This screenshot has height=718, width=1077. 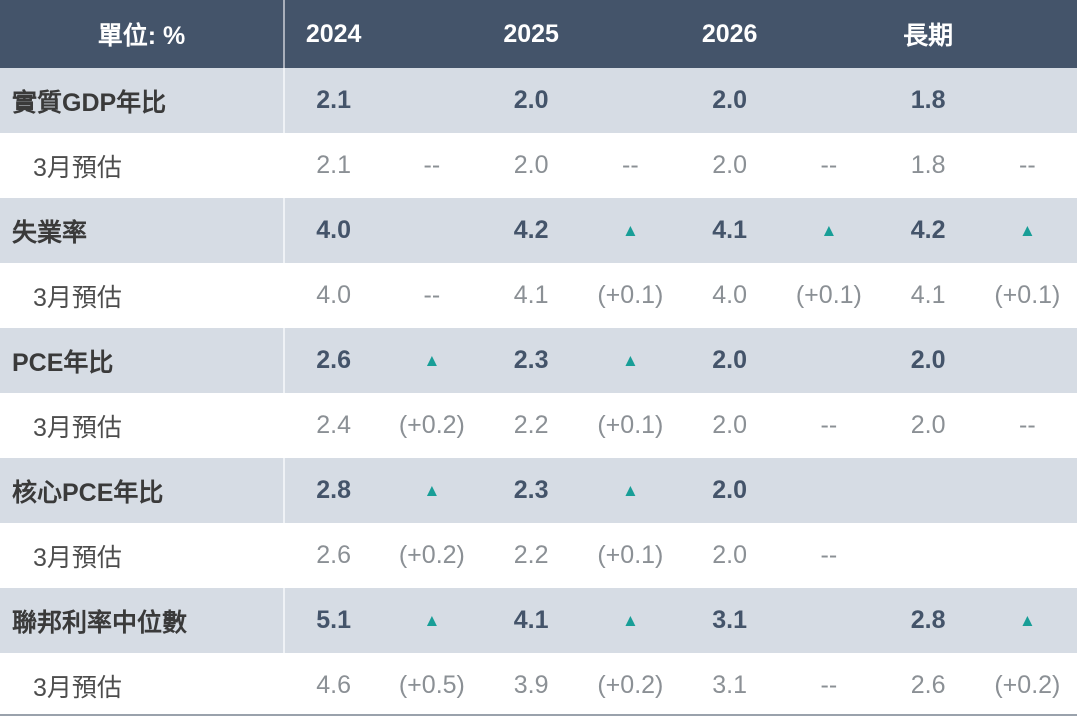 I want to click on march-estimate-row: 3月預估 4.0 -- 4.1 (+0.1) 4.0 (+0.1) 4.1 (+0.1), so click(x=538, y=295).